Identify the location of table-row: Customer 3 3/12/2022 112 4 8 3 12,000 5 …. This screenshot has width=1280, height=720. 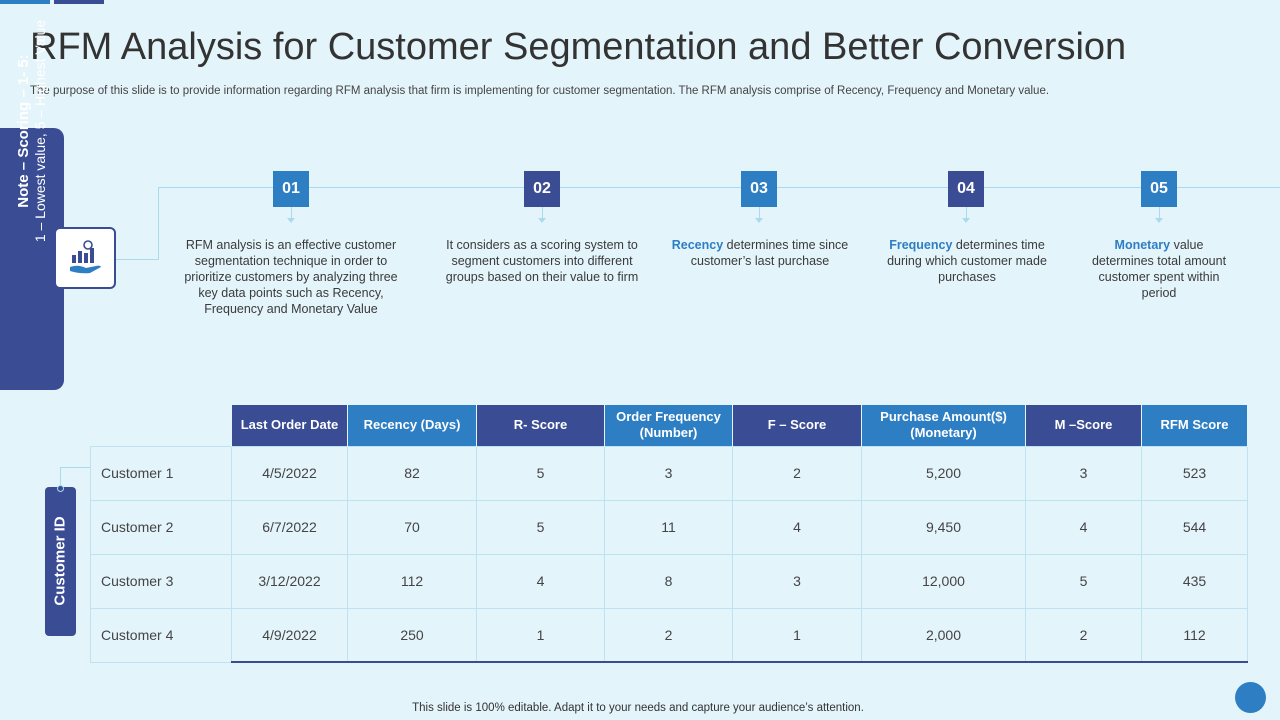
(669, 581).